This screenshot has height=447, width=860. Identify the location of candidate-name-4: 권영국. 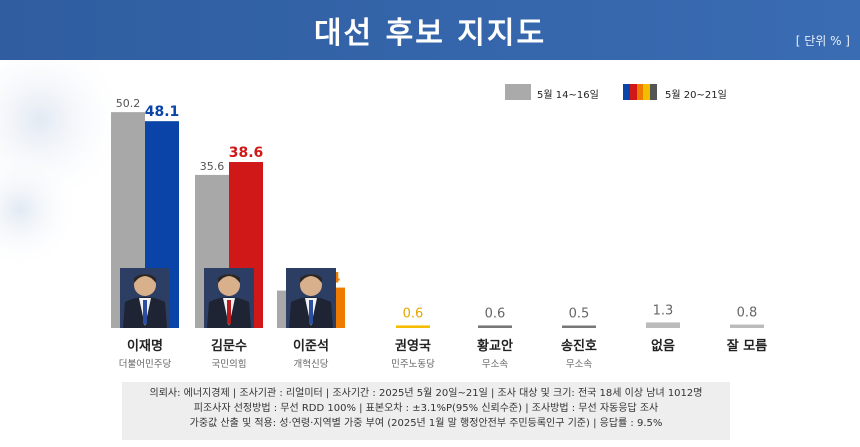
(413, 346).